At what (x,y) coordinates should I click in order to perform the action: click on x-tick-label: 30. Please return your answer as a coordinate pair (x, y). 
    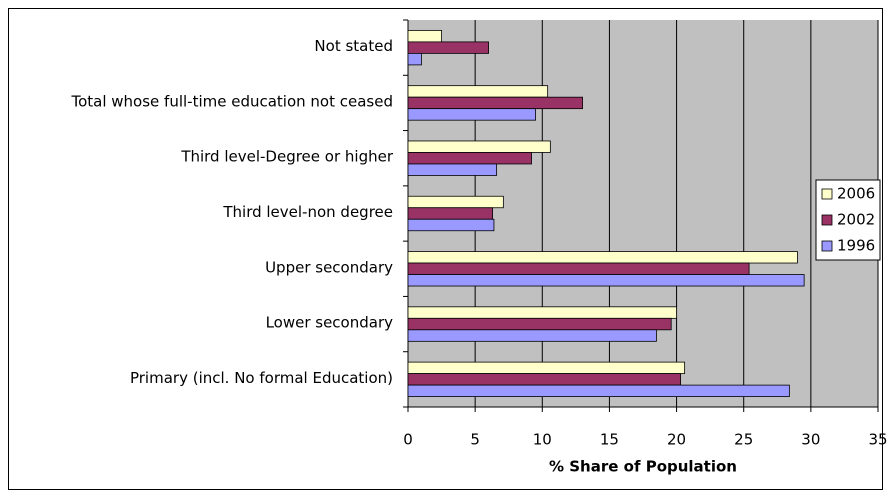
    Looking at the image, I should click on (810, 440).